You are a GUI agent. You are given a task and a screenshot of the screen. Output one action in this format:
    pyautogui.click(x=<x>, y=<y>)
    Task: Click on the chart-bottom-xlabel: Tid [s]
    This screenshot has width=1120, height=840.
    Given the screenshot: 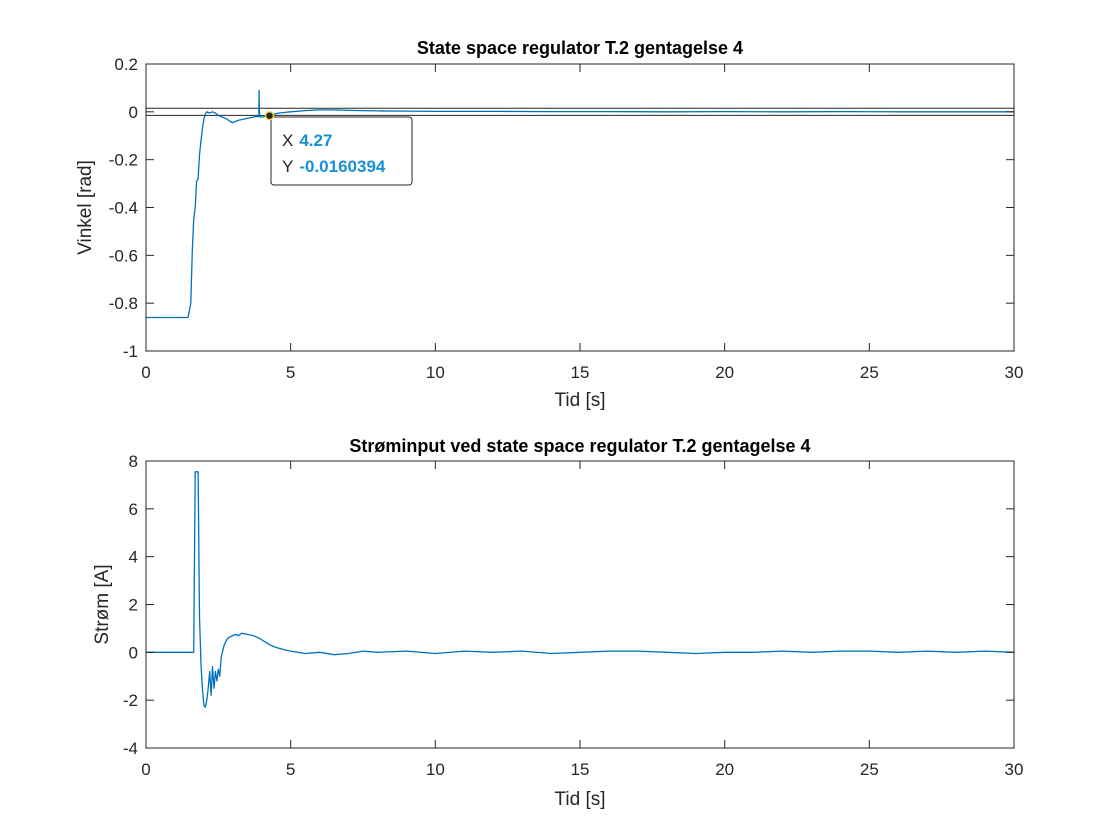 What is the action you would take?
    pyautogui.click(x=579, y=799)
    